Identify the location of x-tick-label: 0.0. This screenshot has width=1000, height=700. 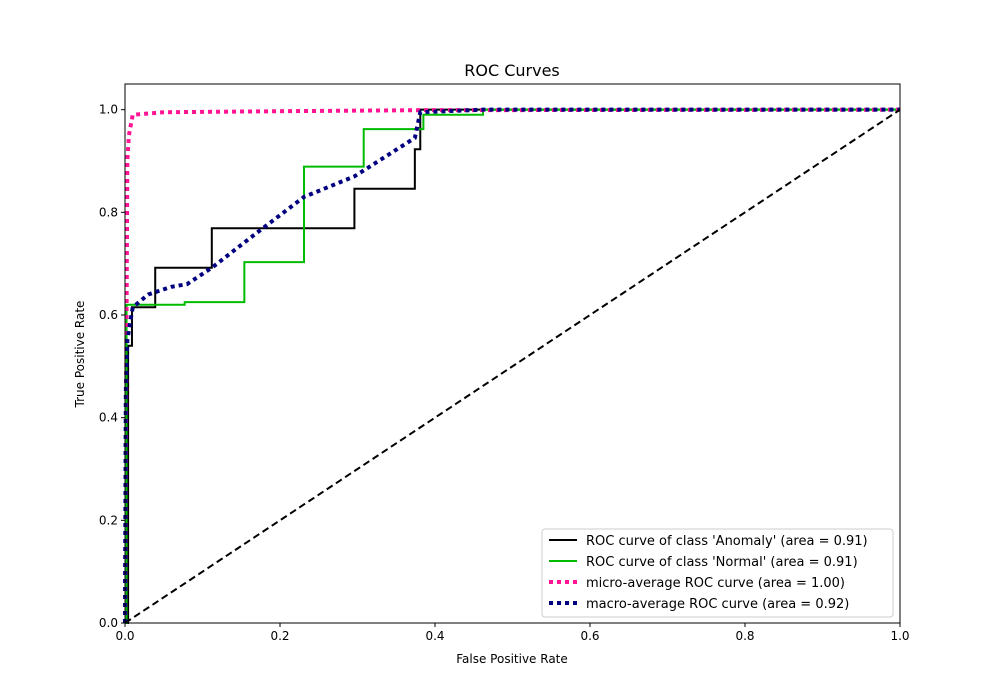
(124, 636).